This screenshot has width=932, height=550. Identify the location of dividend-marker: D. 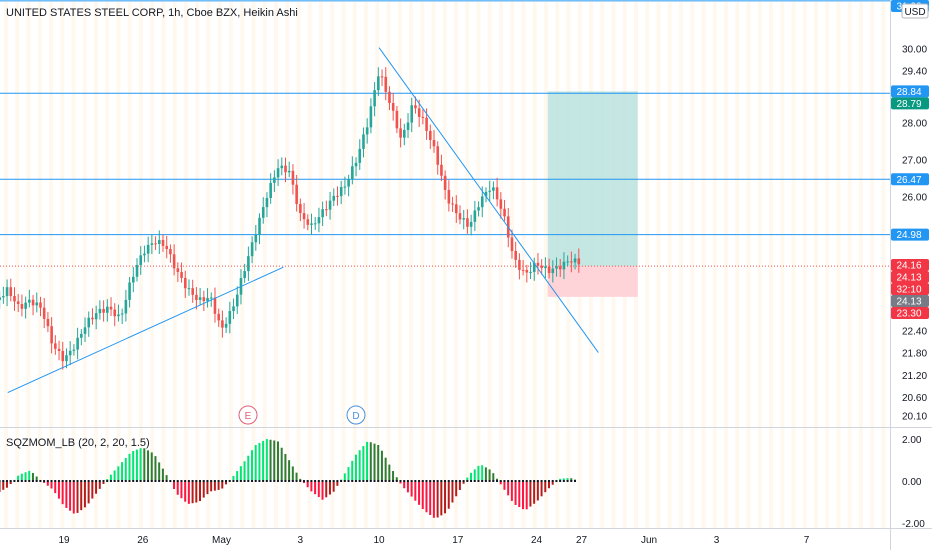
(356, 415).